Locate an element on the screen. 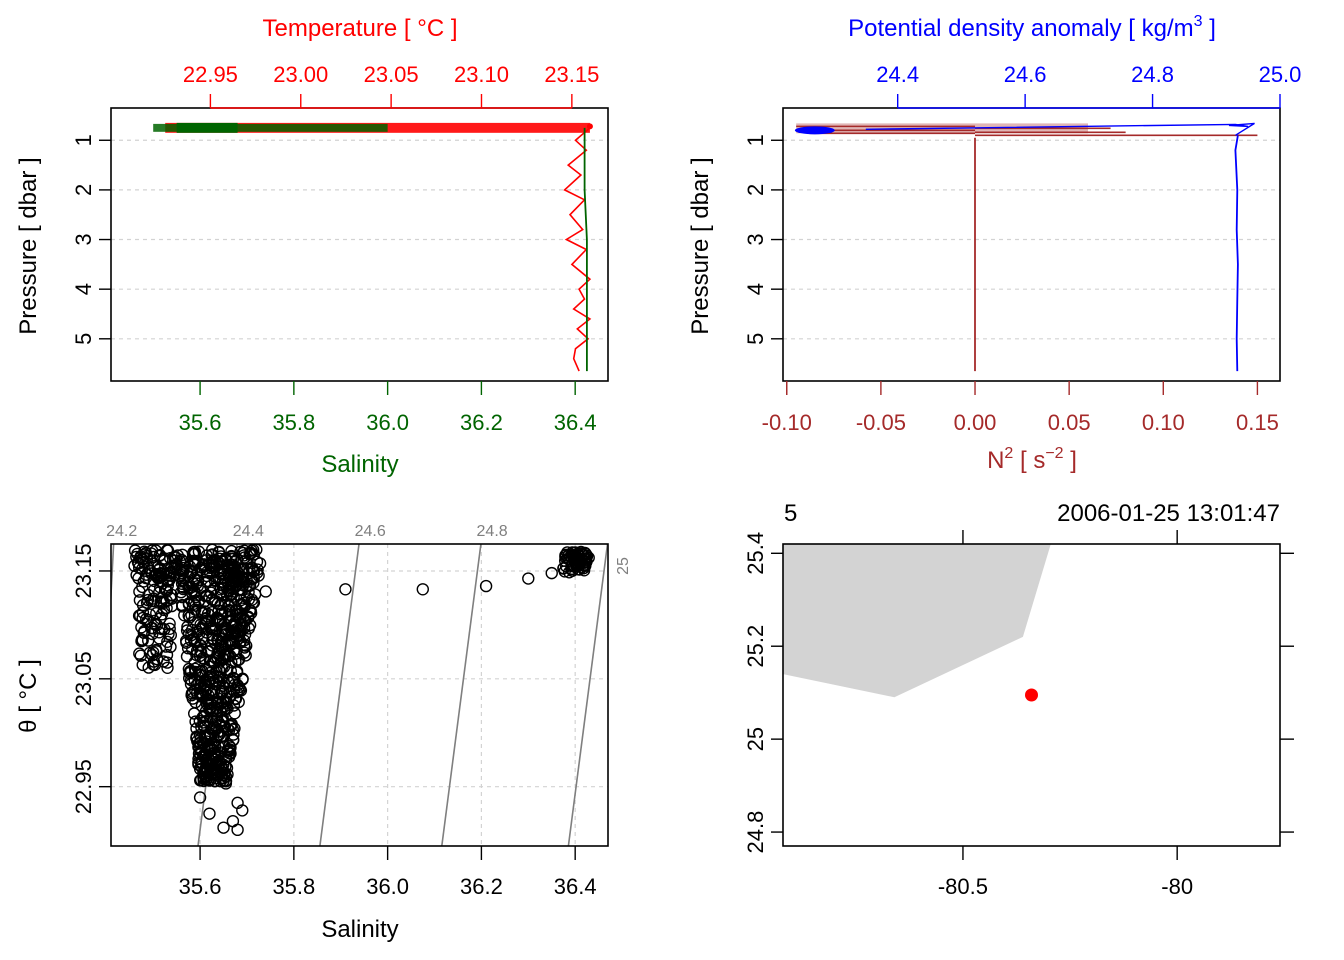 This screenshot has width=1344, height=960. temperature-tick-label: 23.10 is located at coordinates (481, 74).